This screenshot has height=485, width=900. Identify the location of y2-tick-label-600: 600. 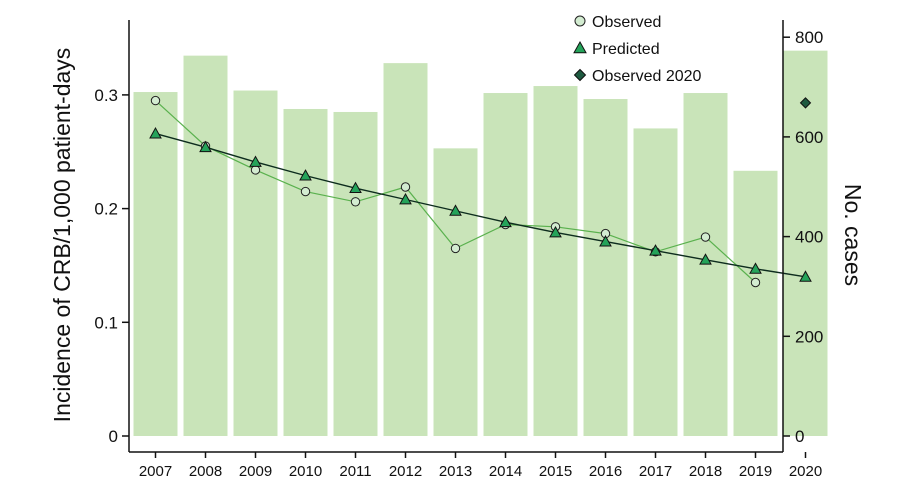
(809, 137).